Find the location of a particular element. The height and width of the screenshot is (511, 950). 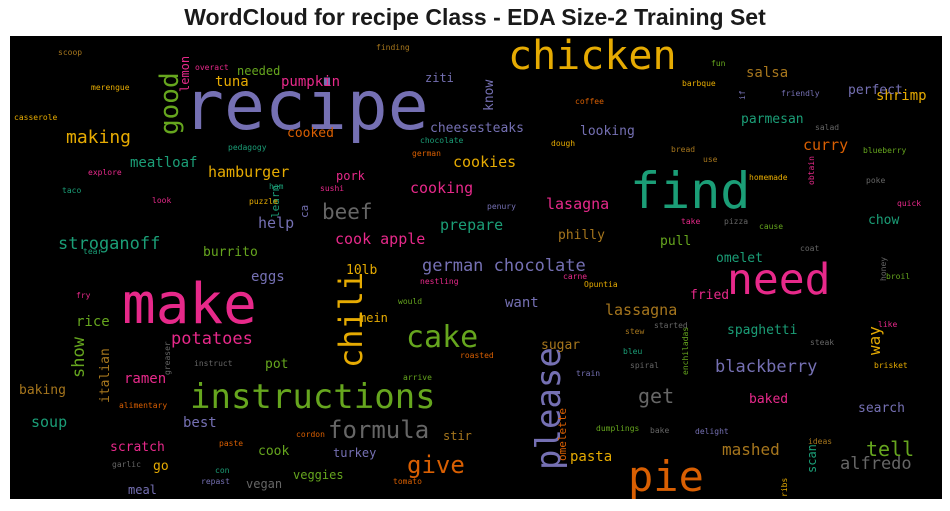

word-penury: penury is located at coordinates (501, 206).